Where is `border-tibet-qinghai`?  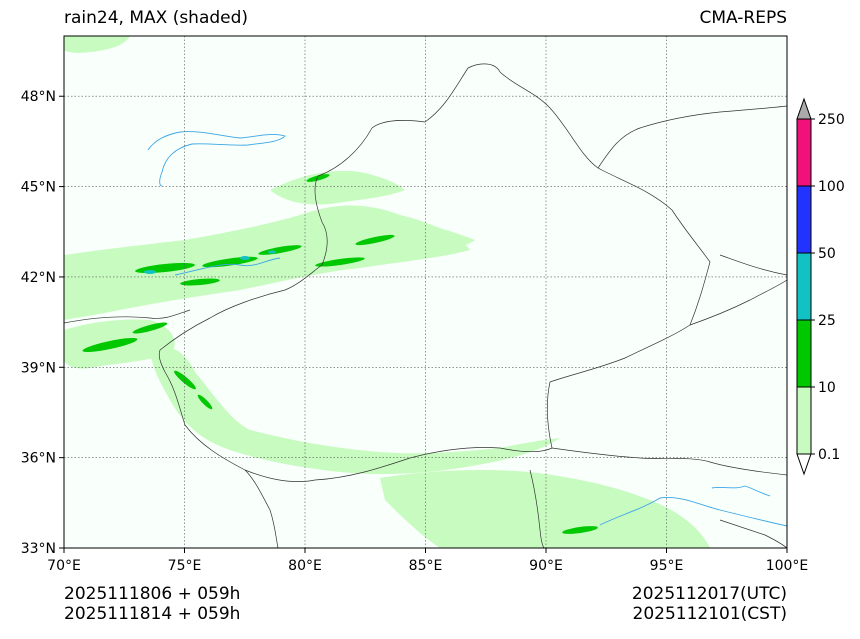 border-tibet-qinghai is located at coordinates (669, 461).